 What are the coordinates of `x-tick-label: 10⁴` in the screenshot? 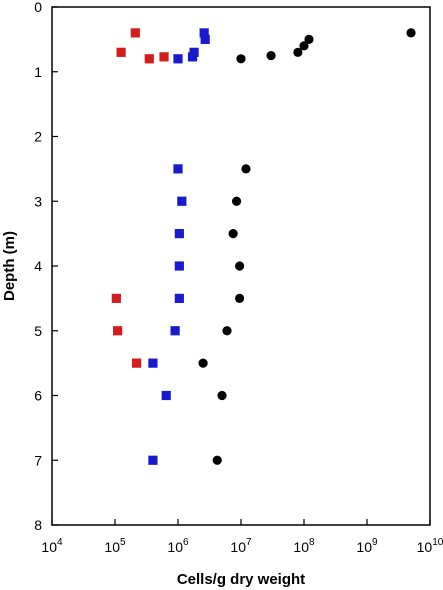 It's located at (52, 546).